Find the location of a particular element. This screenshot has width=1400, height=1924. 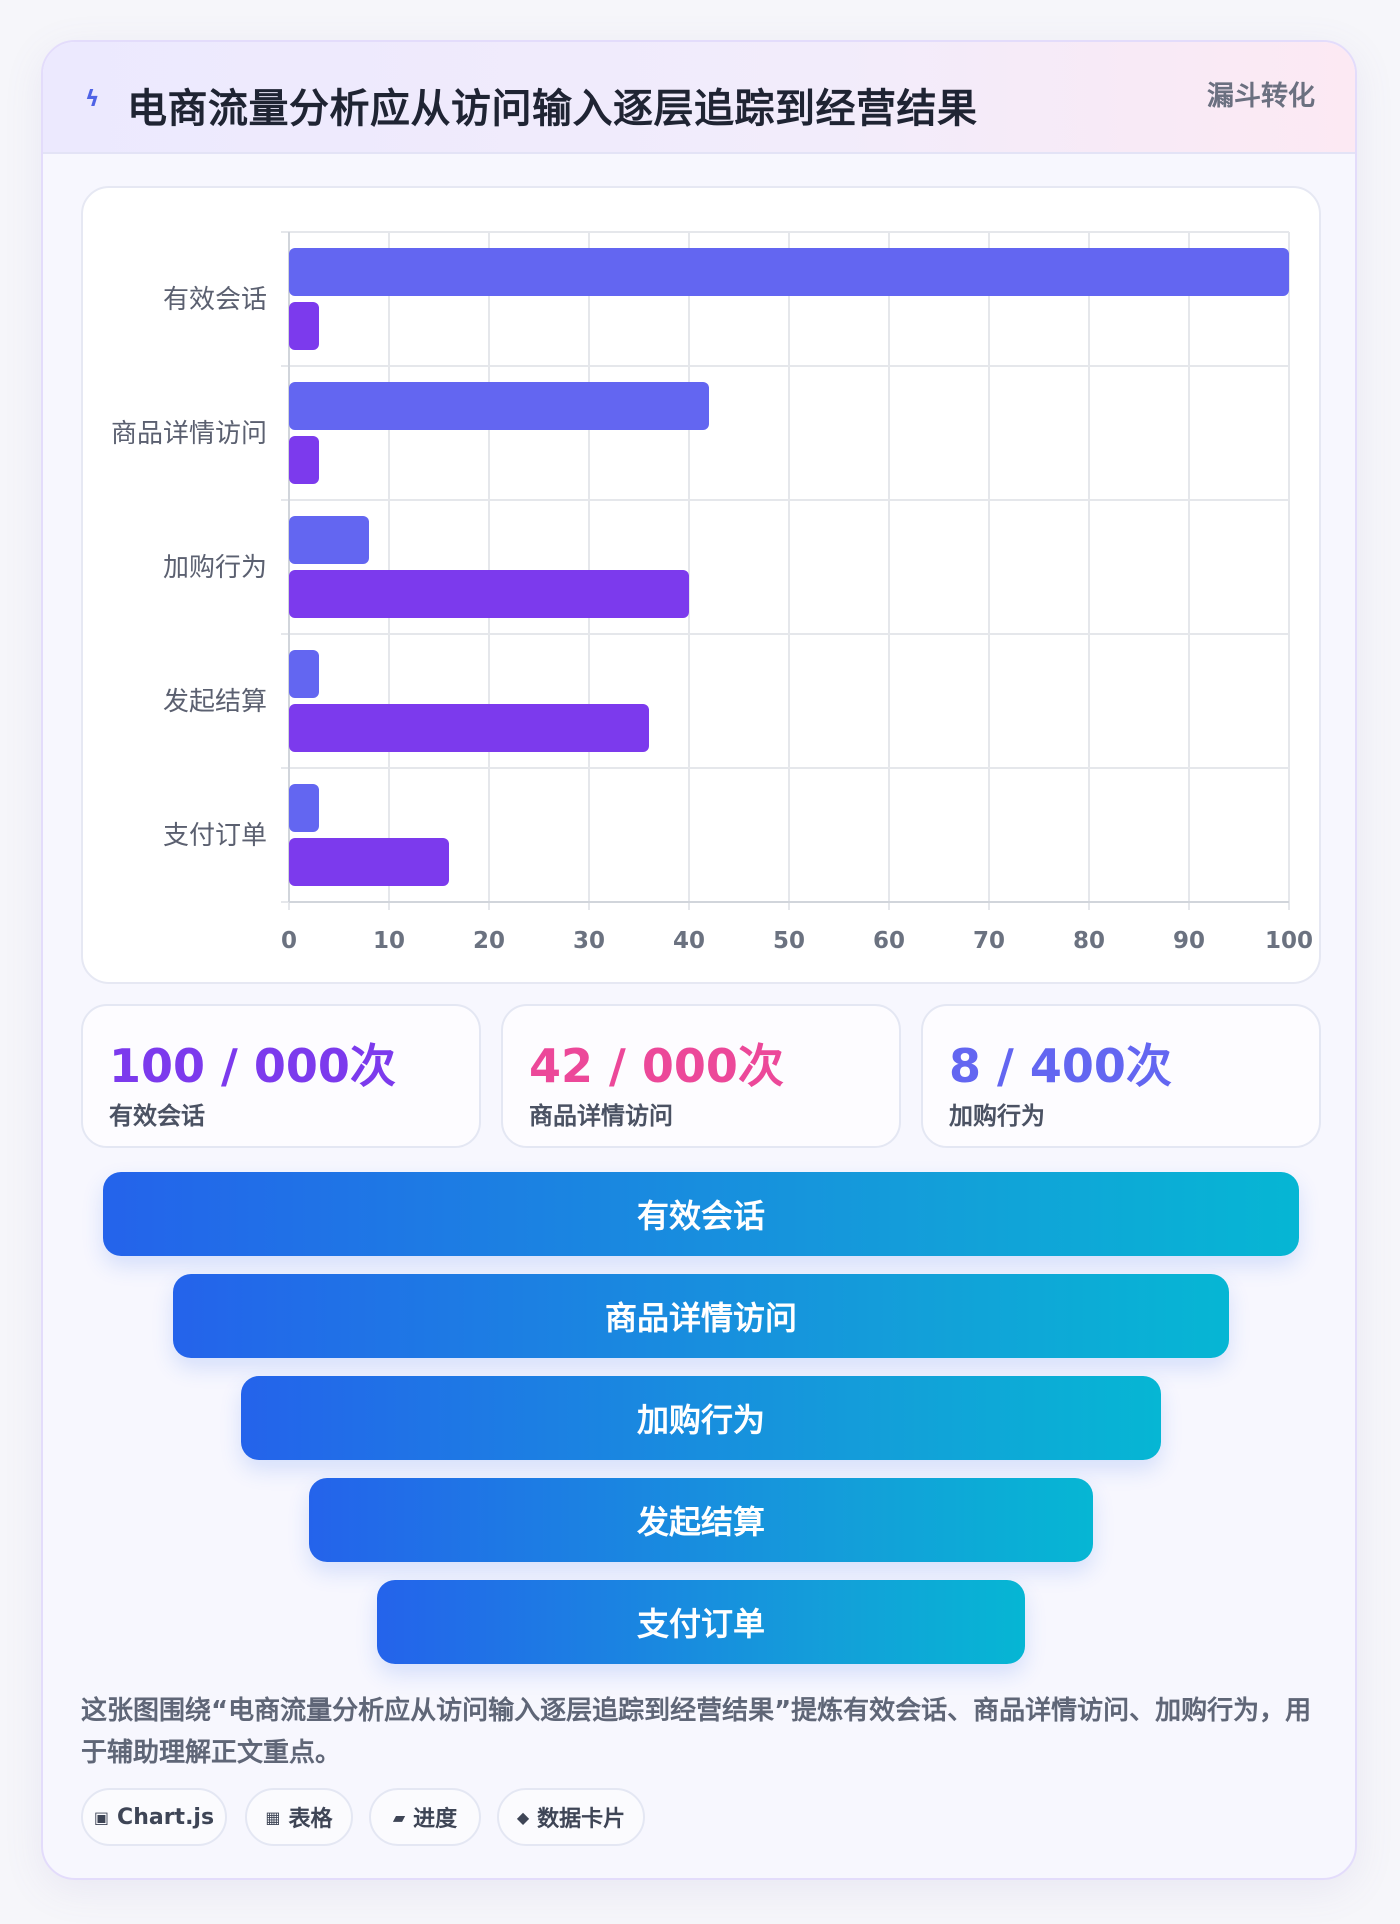

funnel-stage: 发起结算 is located at coordinates (701, 1520).